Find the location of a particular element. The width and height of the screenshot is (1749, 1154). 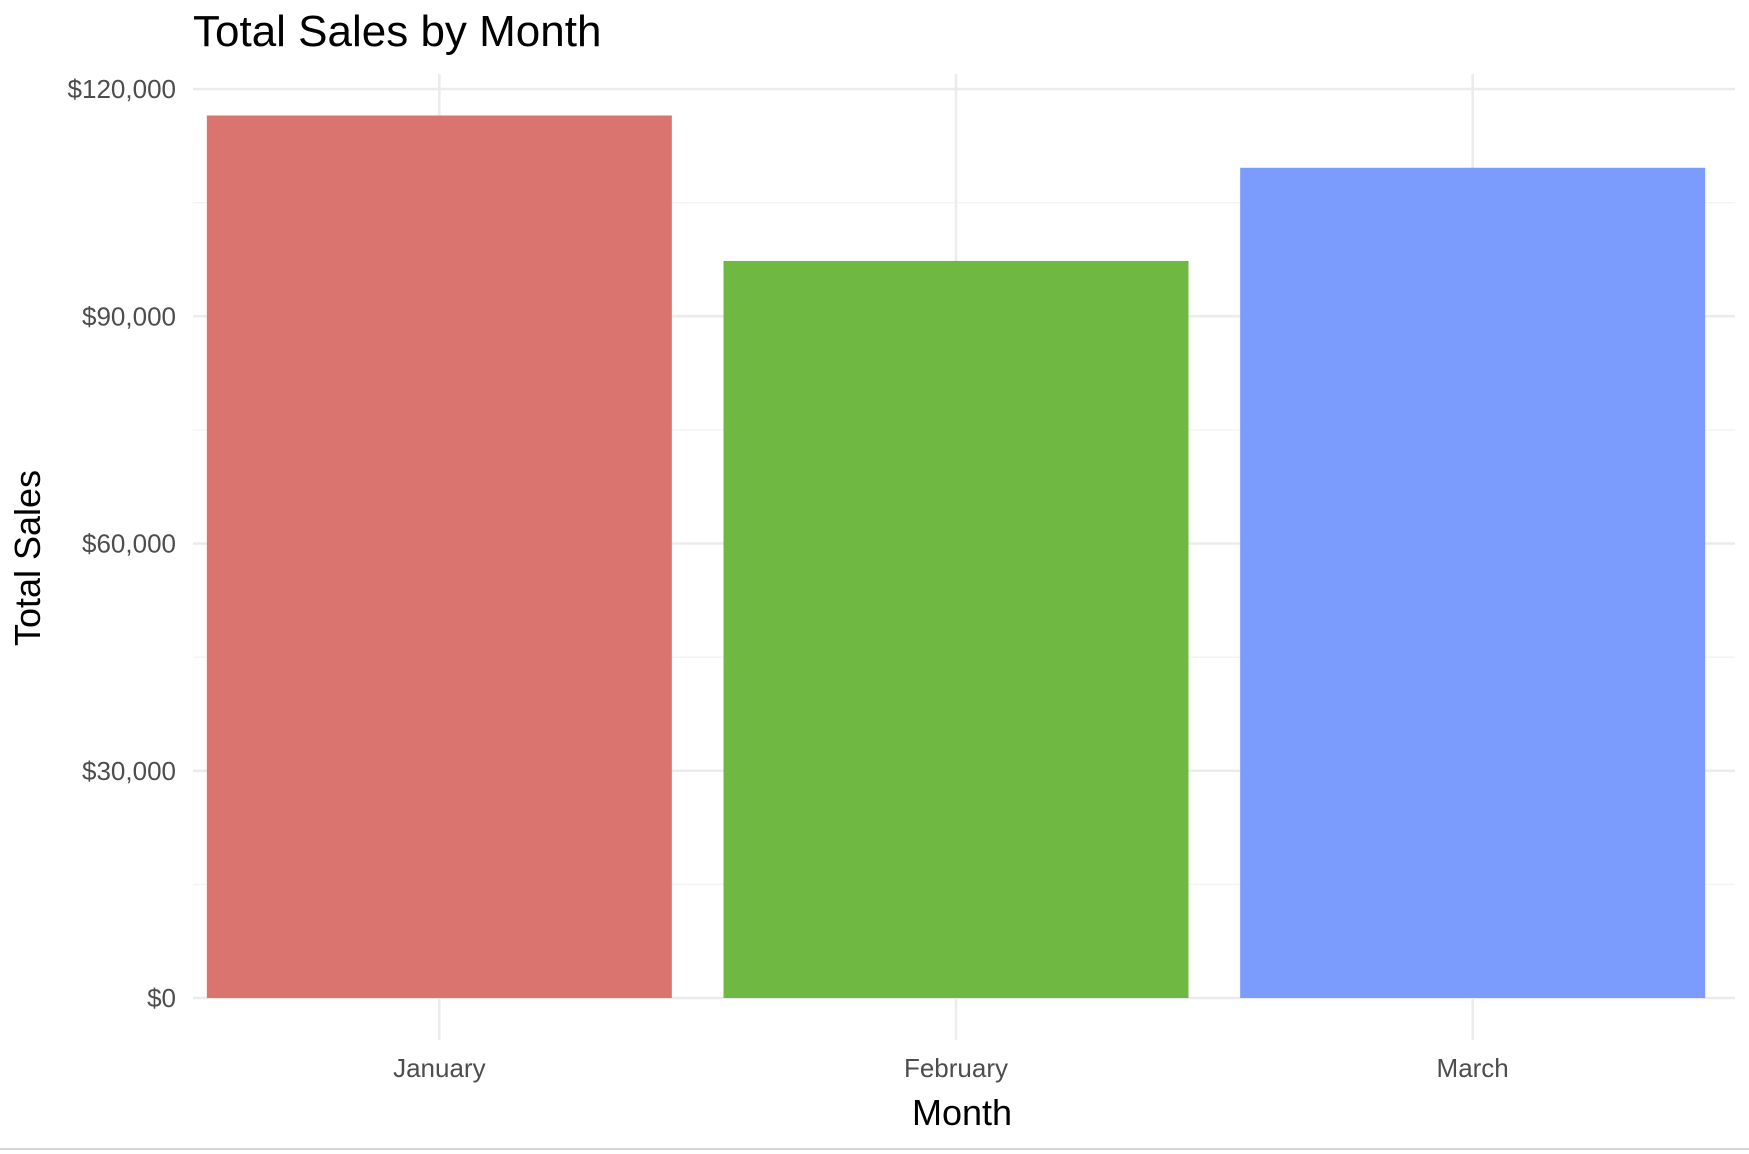

x-tick-label: January is located at coordinates (439, 1068).